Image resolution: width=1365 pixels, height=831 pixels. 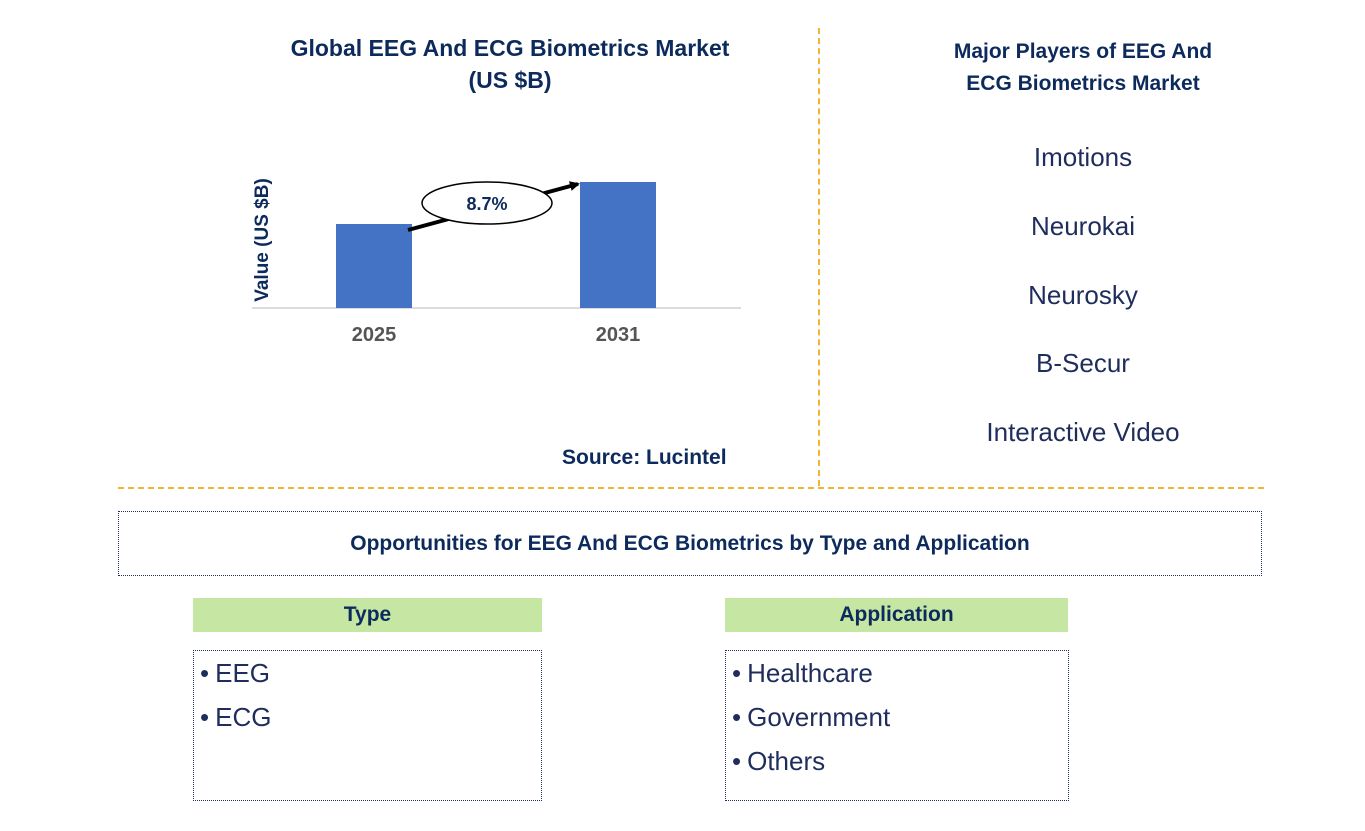 I want to click on player-item: Neurosky, so click(x=1083, y=295).